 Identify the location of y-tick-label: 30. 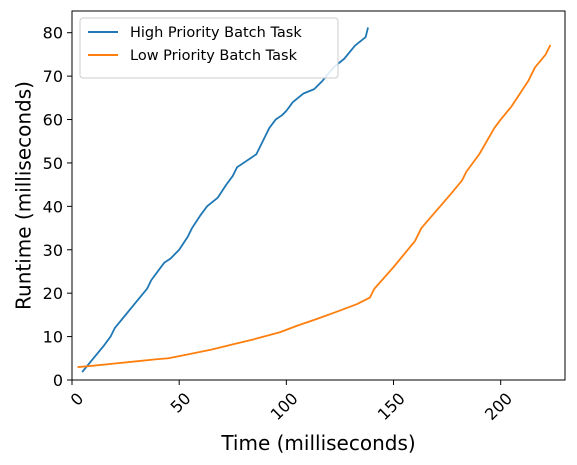
(53, 250).